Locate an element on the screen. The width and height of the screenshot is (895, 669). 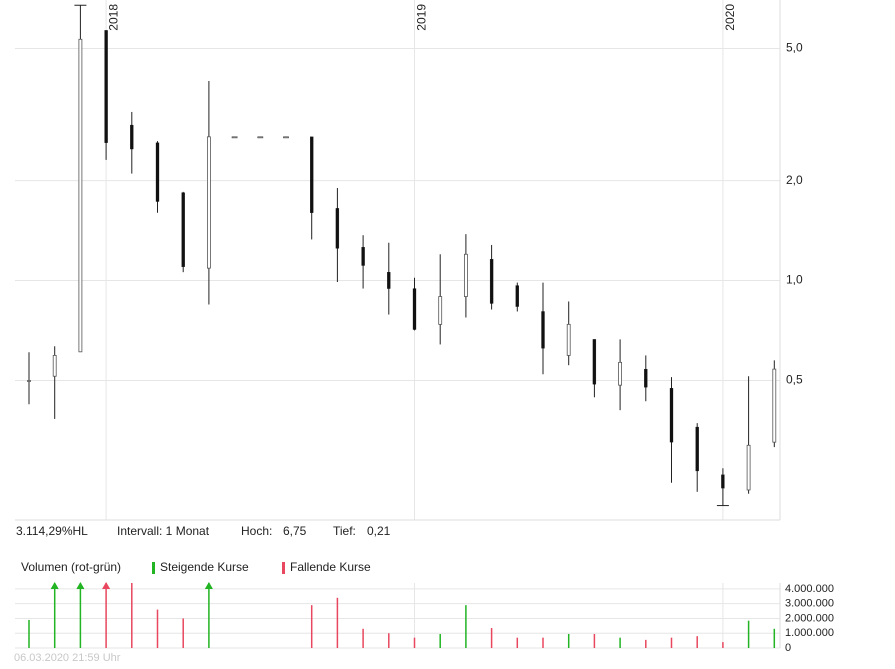
high-label: Hoch: is located at coordinates (256, 531).